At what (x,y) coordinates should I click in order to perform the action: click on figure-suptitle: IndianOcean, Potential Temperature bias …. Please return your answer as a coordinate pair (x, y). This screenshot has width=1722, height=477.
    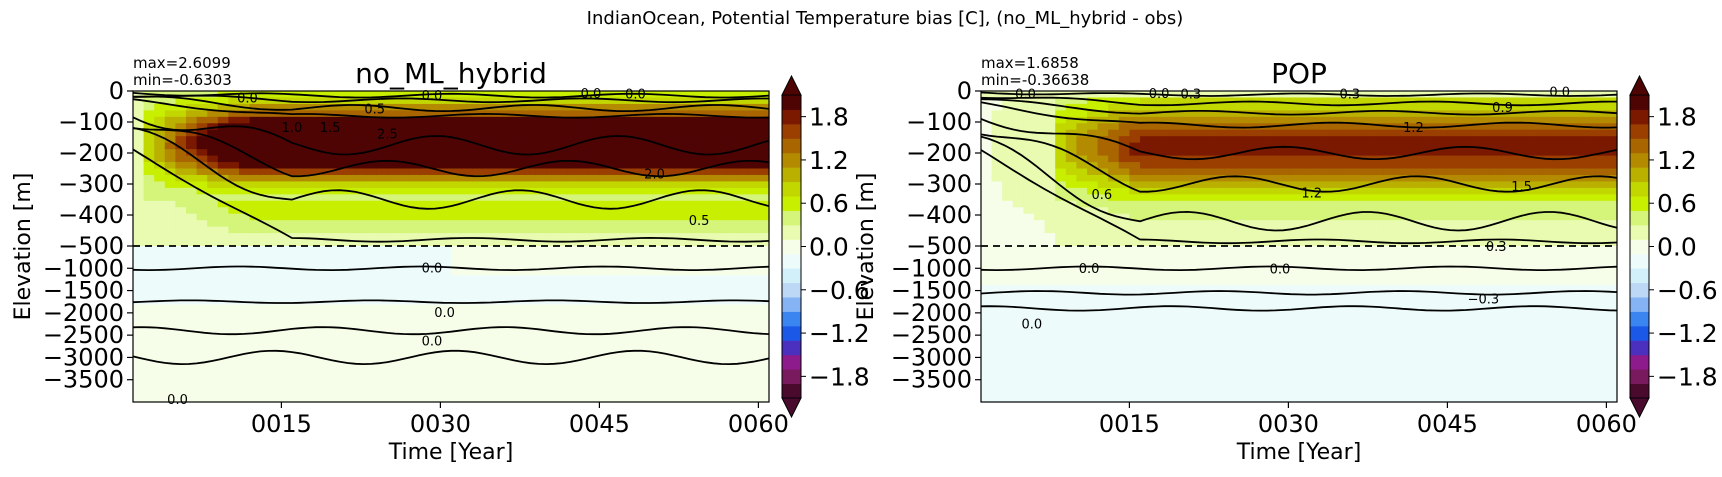
    Looking at the image, I should click on (885, 18).